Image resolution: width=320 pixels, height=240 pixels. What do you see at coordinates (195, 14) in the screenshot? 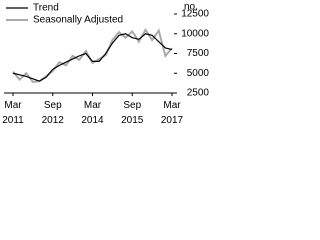
I see `y-tick-label: 12500` at bounding box center [195, 14].